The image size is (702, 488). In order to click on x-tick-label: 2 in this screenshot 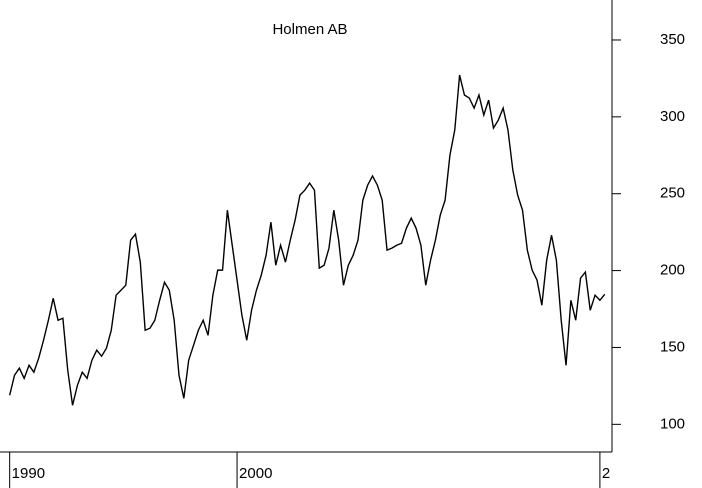, I will do `click(606, 473)`.